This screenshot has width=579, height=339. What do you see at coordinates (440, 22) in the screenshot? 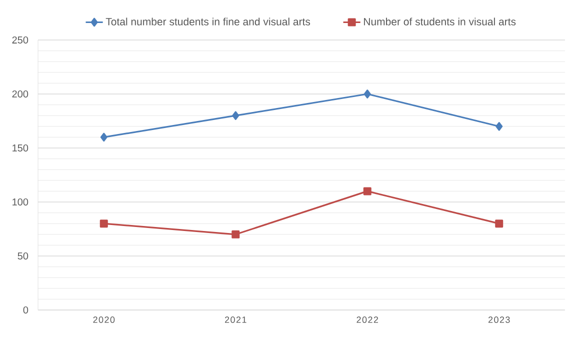
I see `legend-label: Number of students in visual arts` at bounding box center [440, 22].